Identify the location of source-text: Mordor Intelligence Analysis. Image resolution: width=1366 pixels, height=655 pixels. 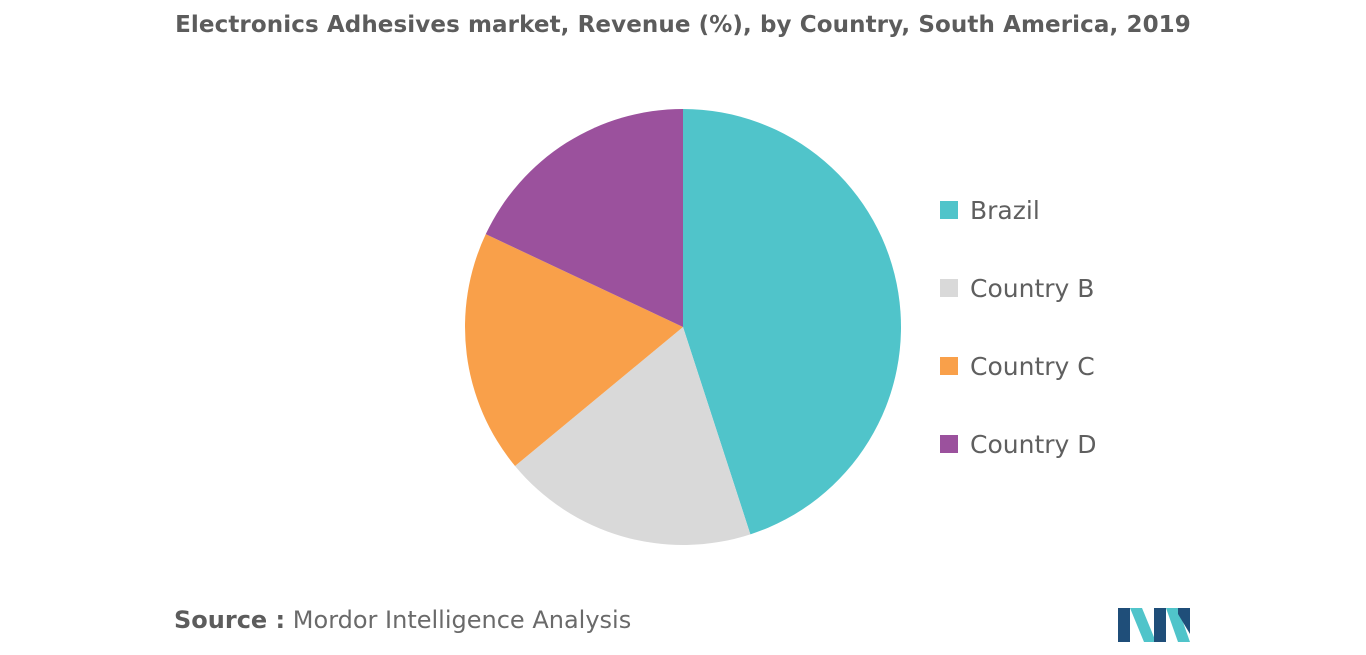
(462, 620).